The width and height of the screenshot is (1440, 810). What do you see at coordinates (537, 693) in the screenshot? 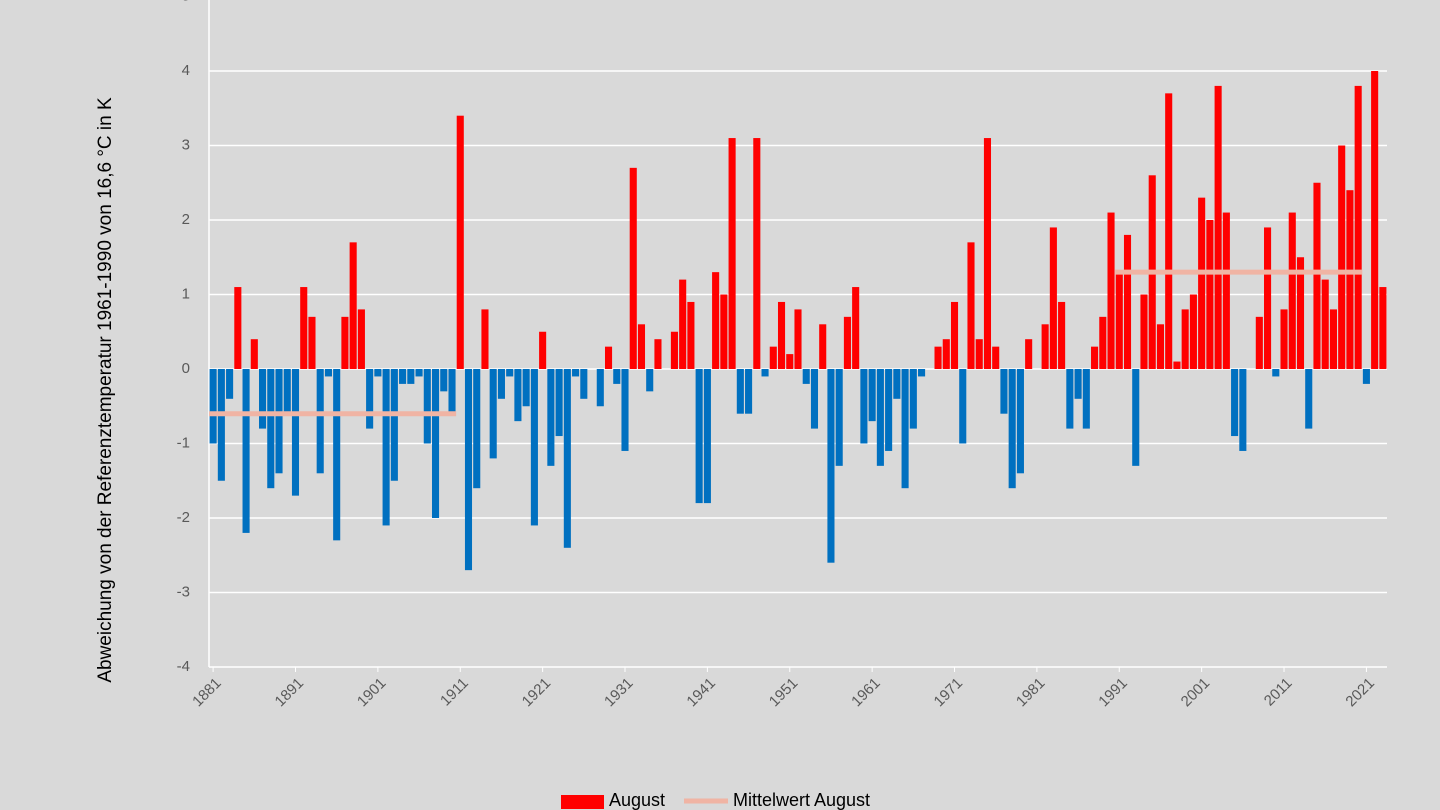
I see `x-tick-label: 1921` at bounding box center [537, 693].